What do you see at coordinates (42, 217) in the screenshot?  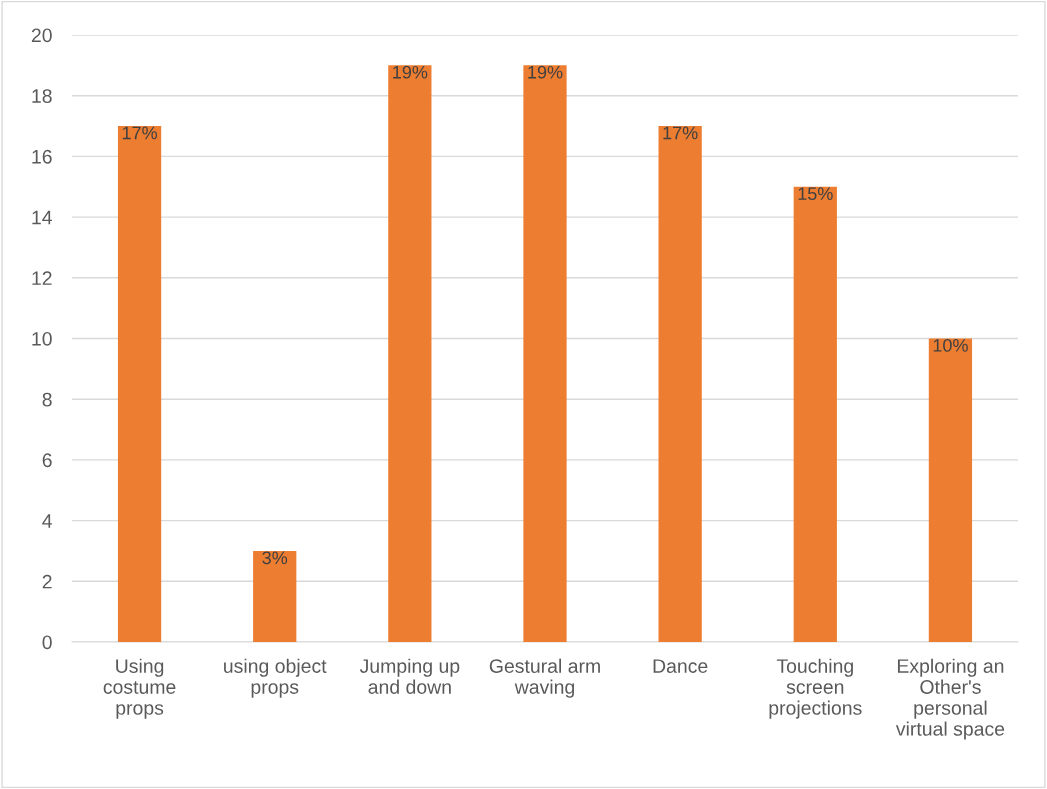 I see `y-tick-label: 14` at bounding box center [42, 217].